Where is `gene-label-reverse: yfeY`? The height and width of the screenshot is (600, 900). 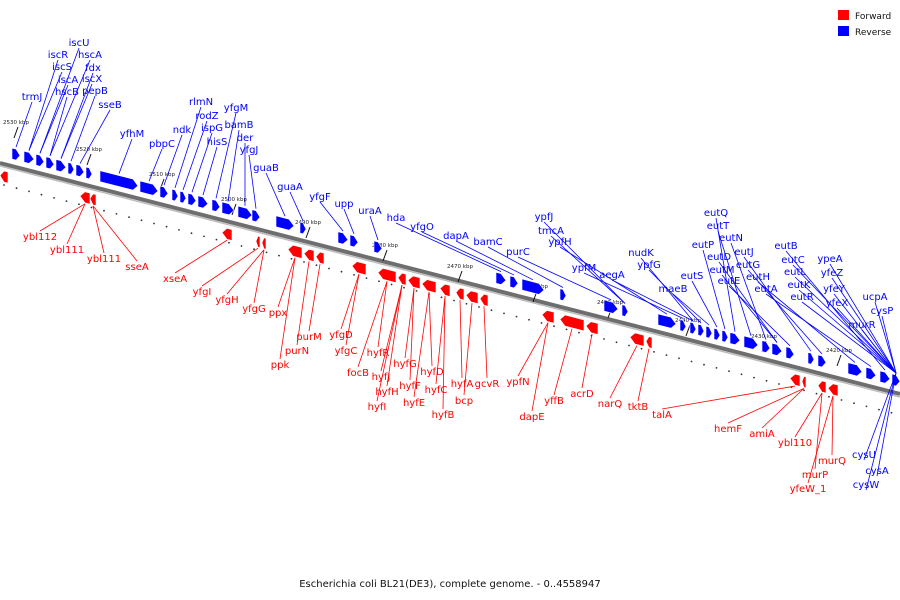 gene-label-reverse: yfeY is located at coordinates (834, 289).